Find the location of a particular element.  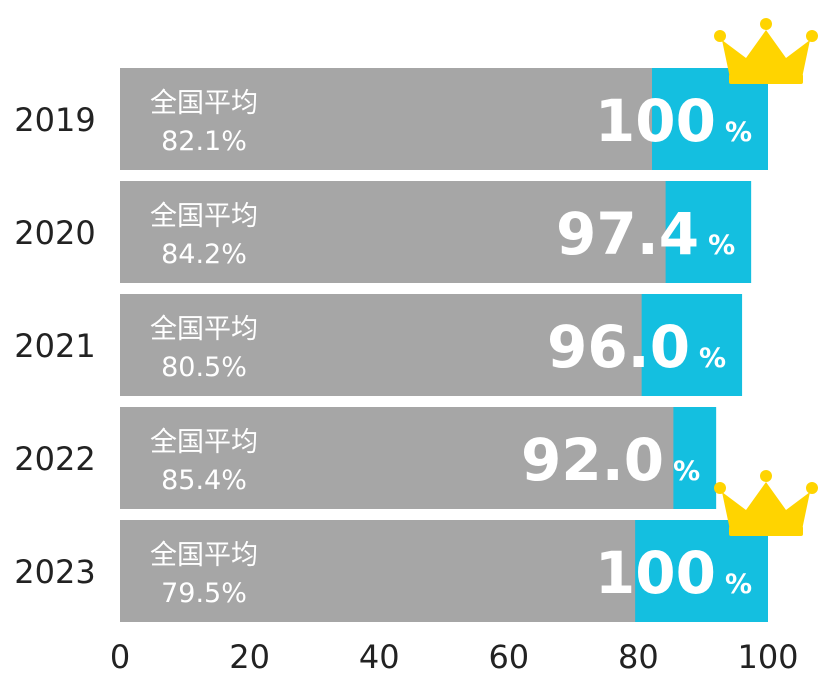

bar-row-2022: 2022 全国平均 85.4% % 92.0 is located at coordinates (365, 458).